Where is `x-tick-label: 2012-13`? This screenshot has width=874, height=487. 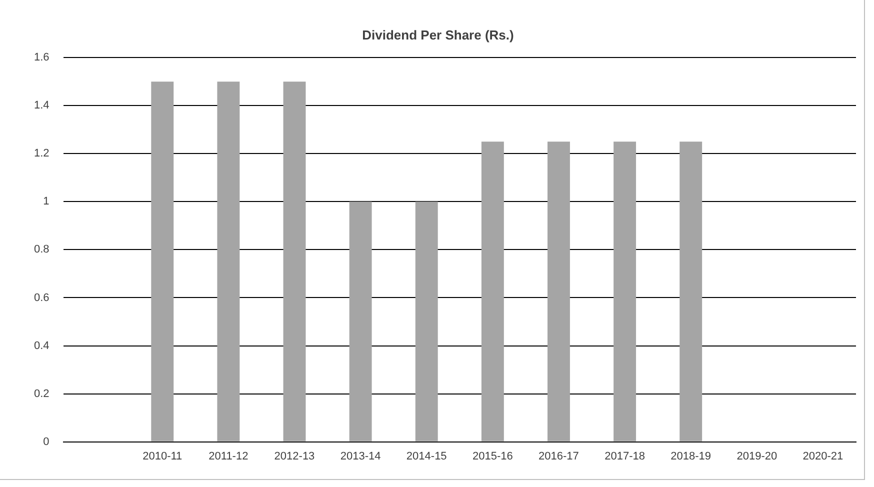 x-tick-label: 2012-13 is located at coordinates (294, 456).